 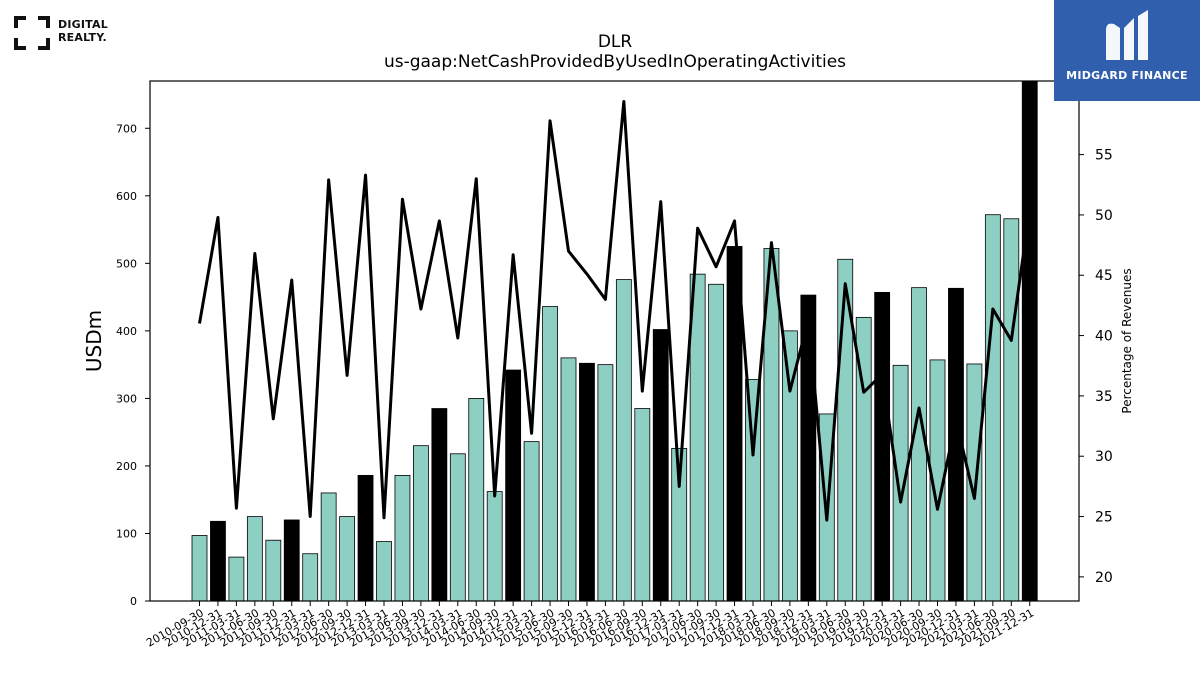 What do you see at coordinates (82, 37) in the screenshot?
I see `brand-line-2: REALTY.` at bounding box center [82, 37].